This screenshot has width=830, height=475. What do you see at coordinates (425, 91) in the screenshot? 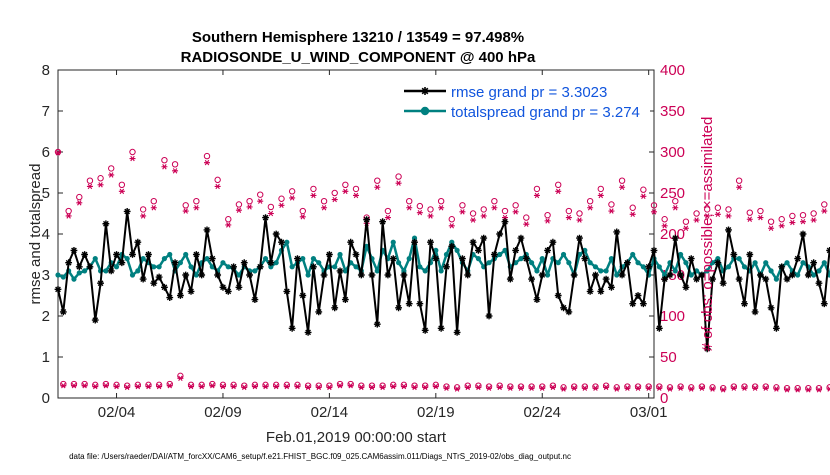
I see `legend-rmse-star` at bounding box center [425, 91].